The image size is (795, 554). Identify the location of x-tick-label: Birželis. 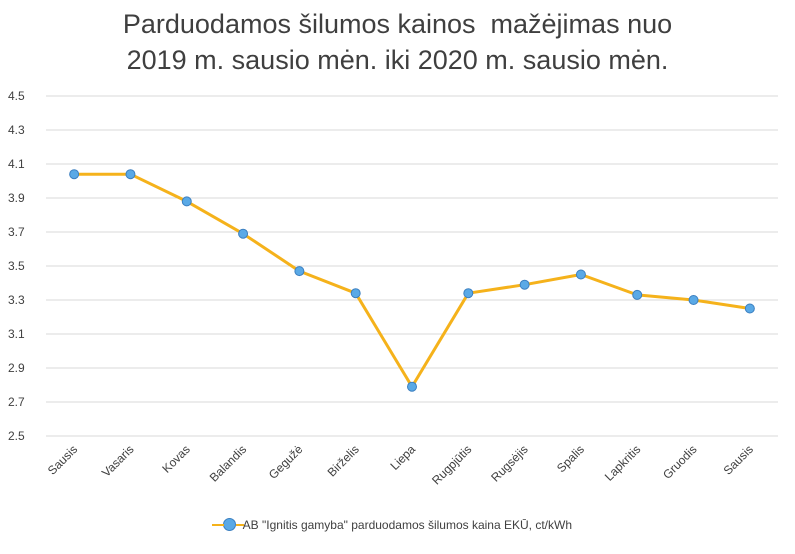
(343, 460).